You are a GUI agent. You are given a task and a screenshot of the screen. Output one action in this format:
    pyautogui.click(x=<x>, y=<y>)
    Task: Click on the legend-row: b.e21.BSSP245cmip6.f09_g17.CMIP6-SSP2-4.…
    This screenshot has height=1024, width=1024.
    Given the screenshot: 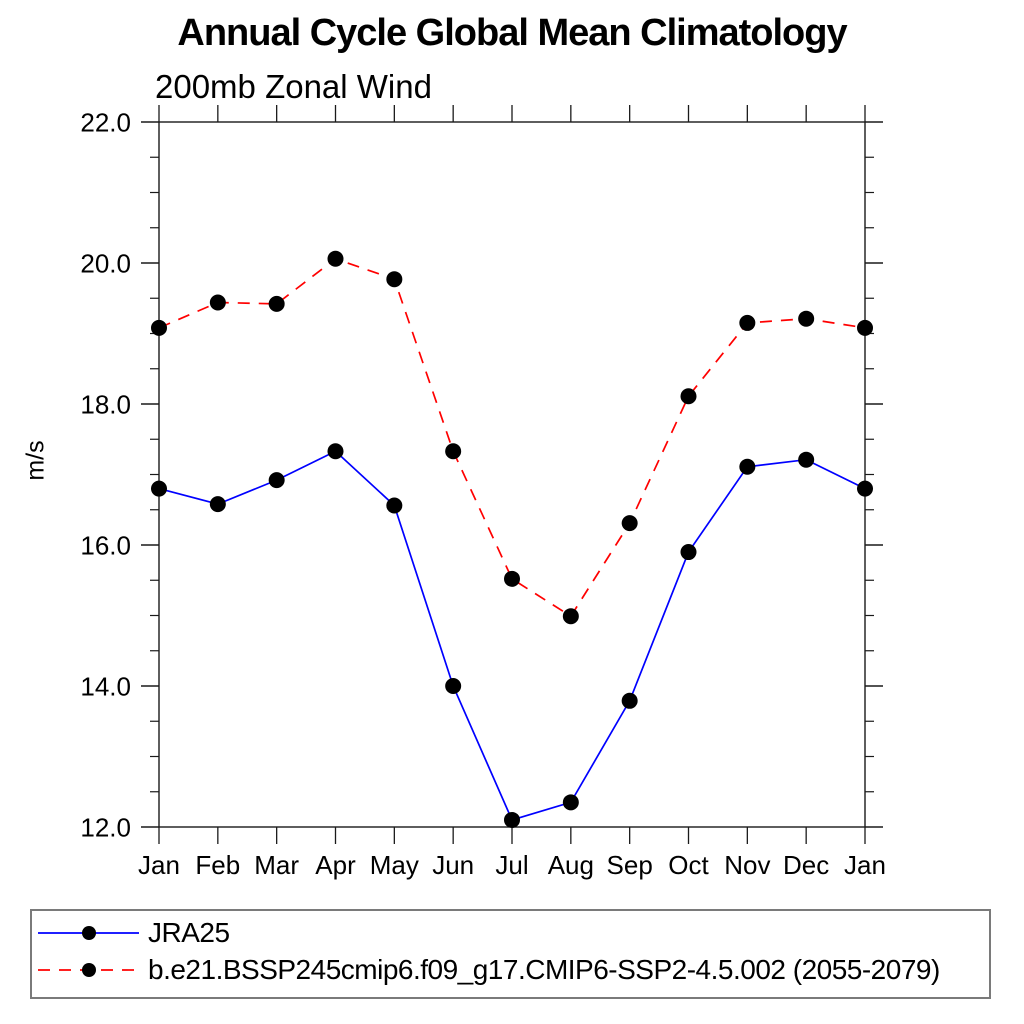 What is the action you would take?
    pyautogui.click(x=513, y=969)
    